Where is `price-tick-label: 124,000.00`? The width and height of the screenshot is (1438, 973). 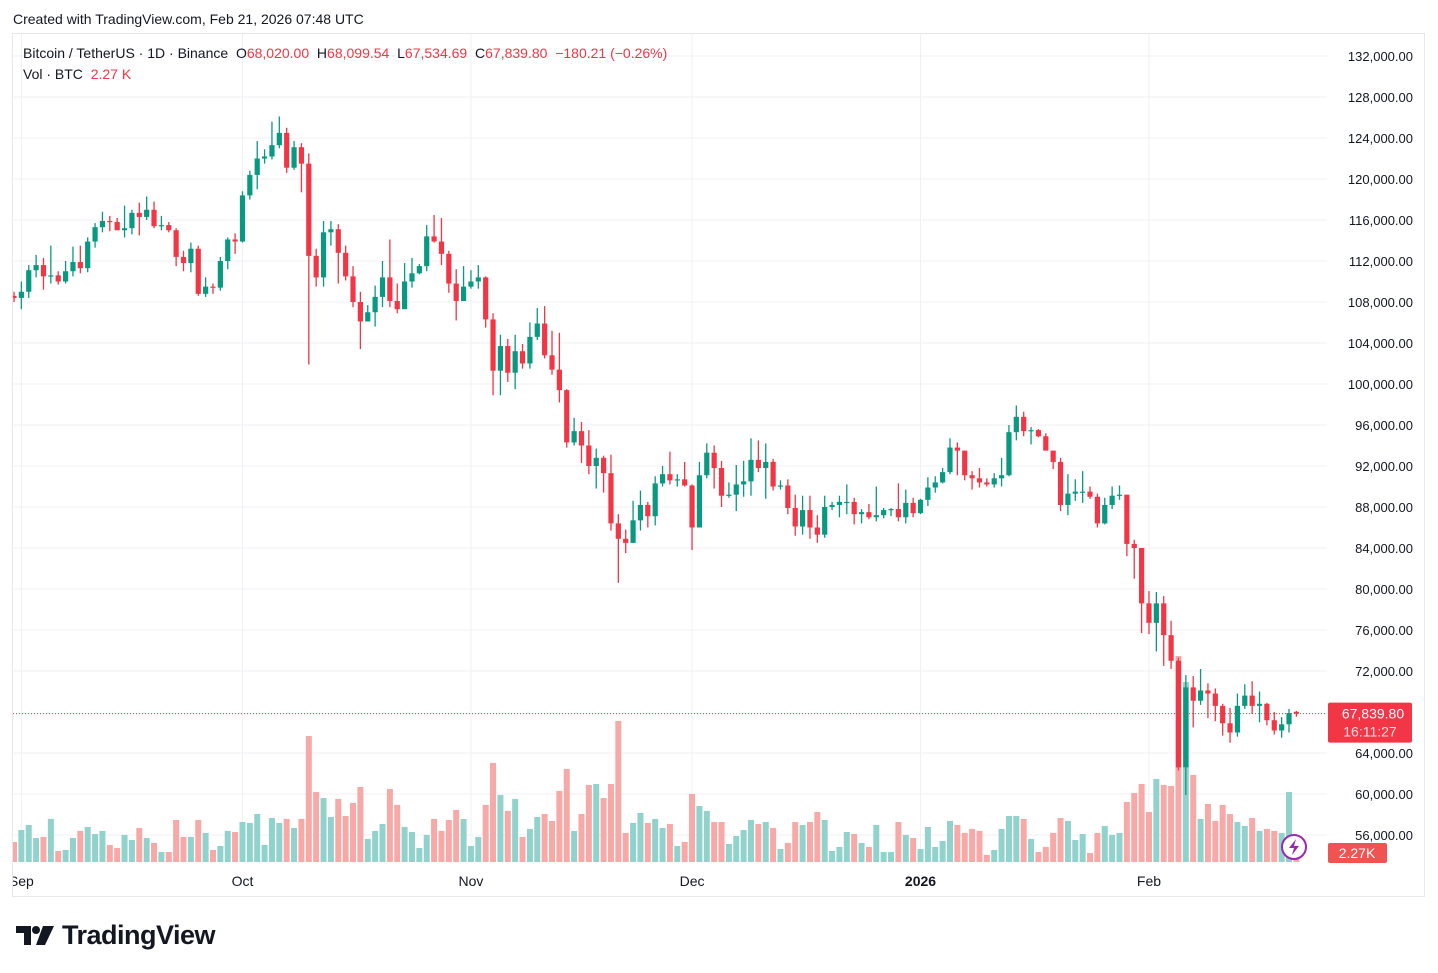 price-tick-label: 124,000.00 is located at coordinates (1380, 138).